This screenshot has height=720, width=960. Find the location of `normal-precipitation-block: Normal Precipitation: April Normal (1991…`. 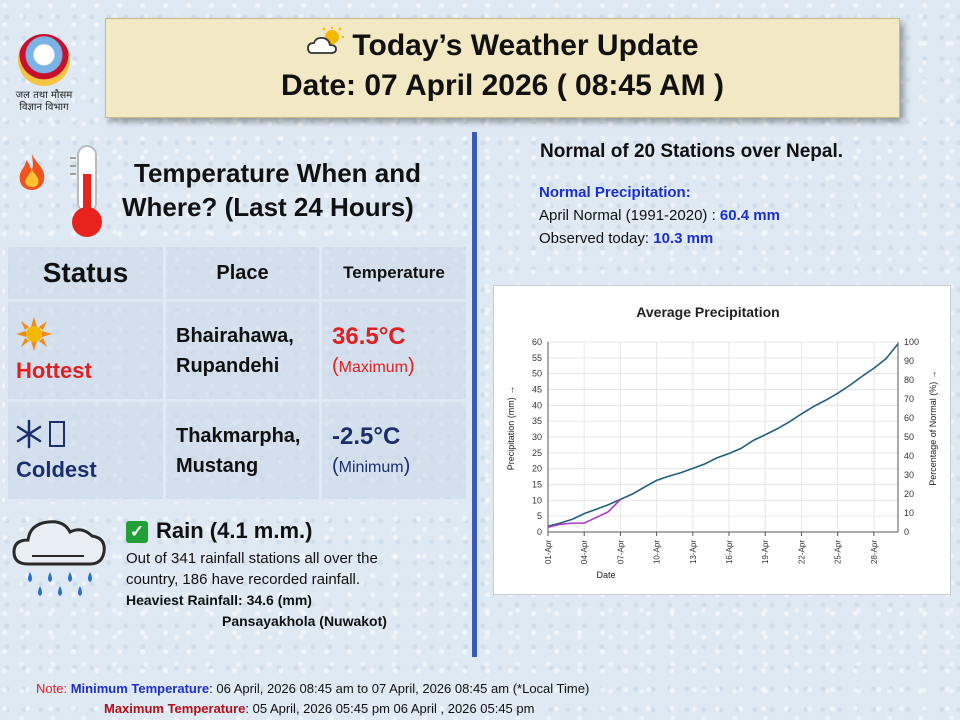

normal-precipitation-block: Normal Precipitation: April Normal (1991… is located at coordinates (659, 215).